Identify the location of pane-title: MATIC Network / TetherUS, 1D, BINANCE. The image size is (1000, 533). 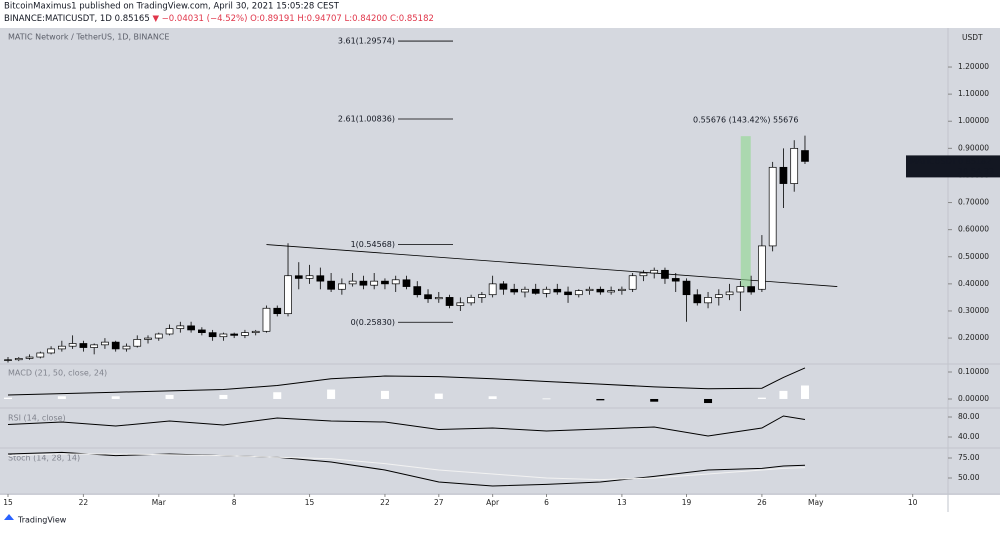
(88, 37).